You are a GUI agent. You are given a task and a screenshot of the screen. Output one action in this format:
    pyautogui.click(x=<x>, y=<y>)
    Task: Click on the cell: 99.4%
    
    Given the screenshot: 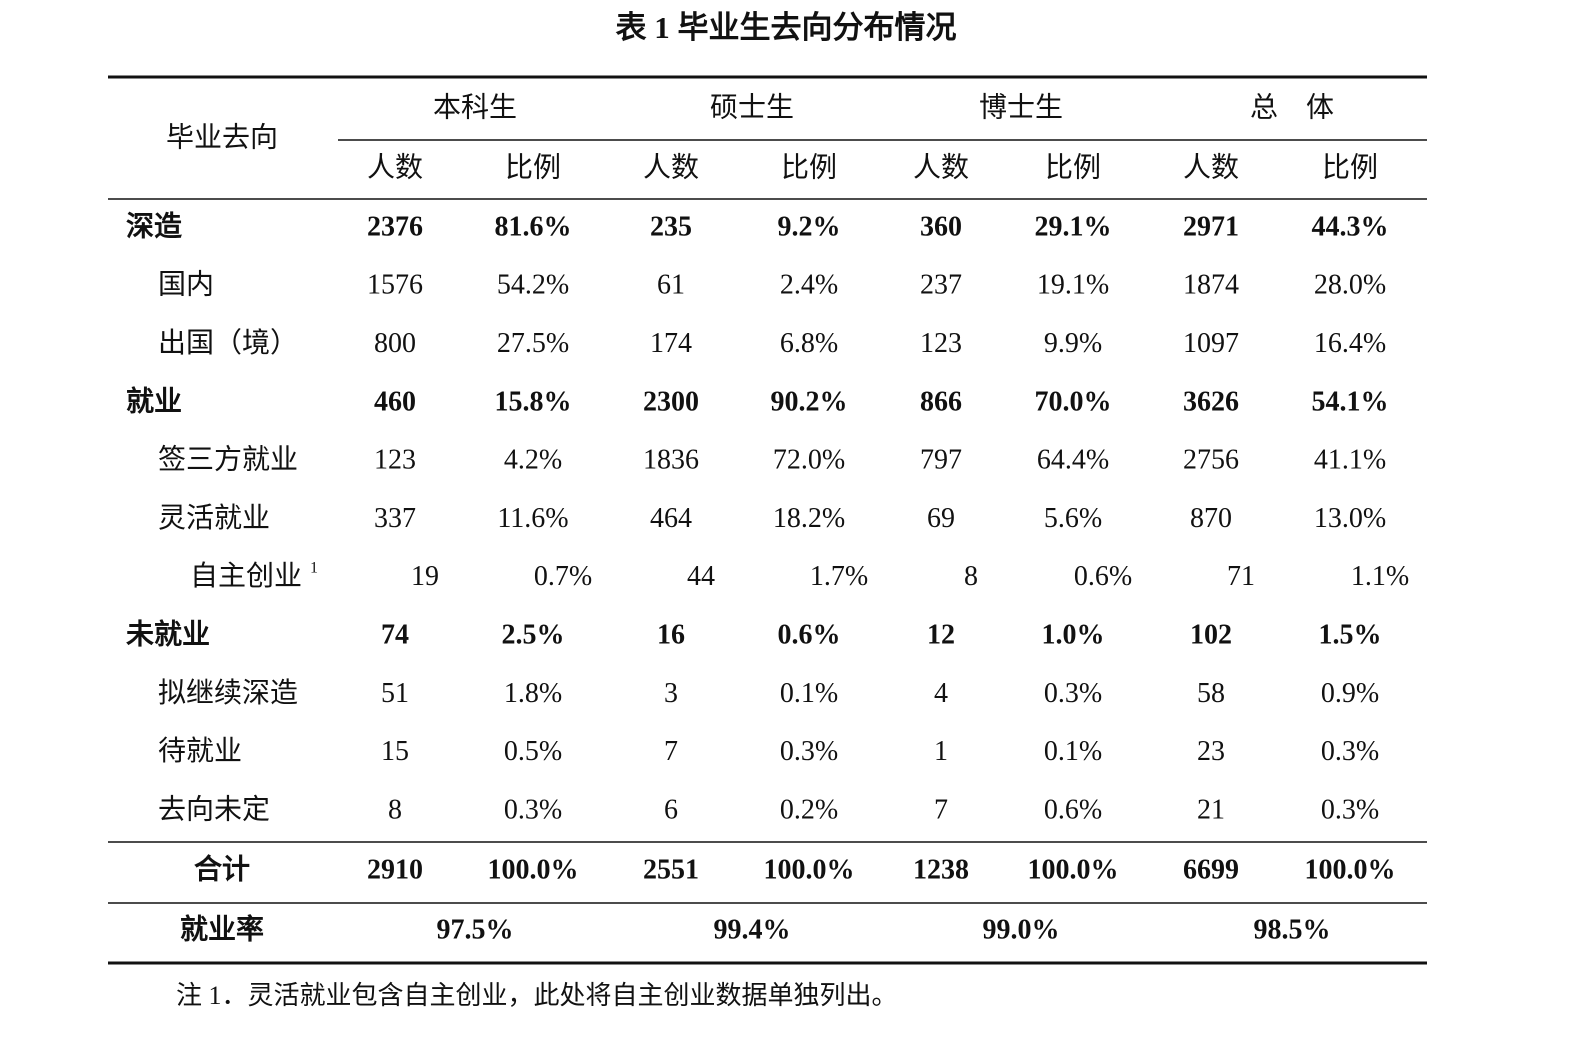 What is the action you would take?
    pyautogui.click(x=752, y=929)
    